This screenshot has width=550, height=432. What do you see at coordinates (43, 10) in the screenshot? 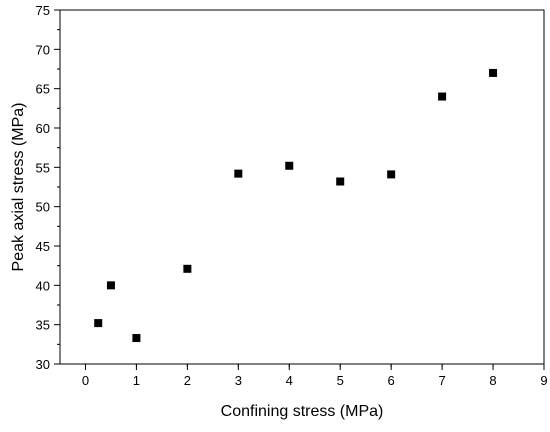
I see `y-tick-label: 75` at bounding box center [43, 10].